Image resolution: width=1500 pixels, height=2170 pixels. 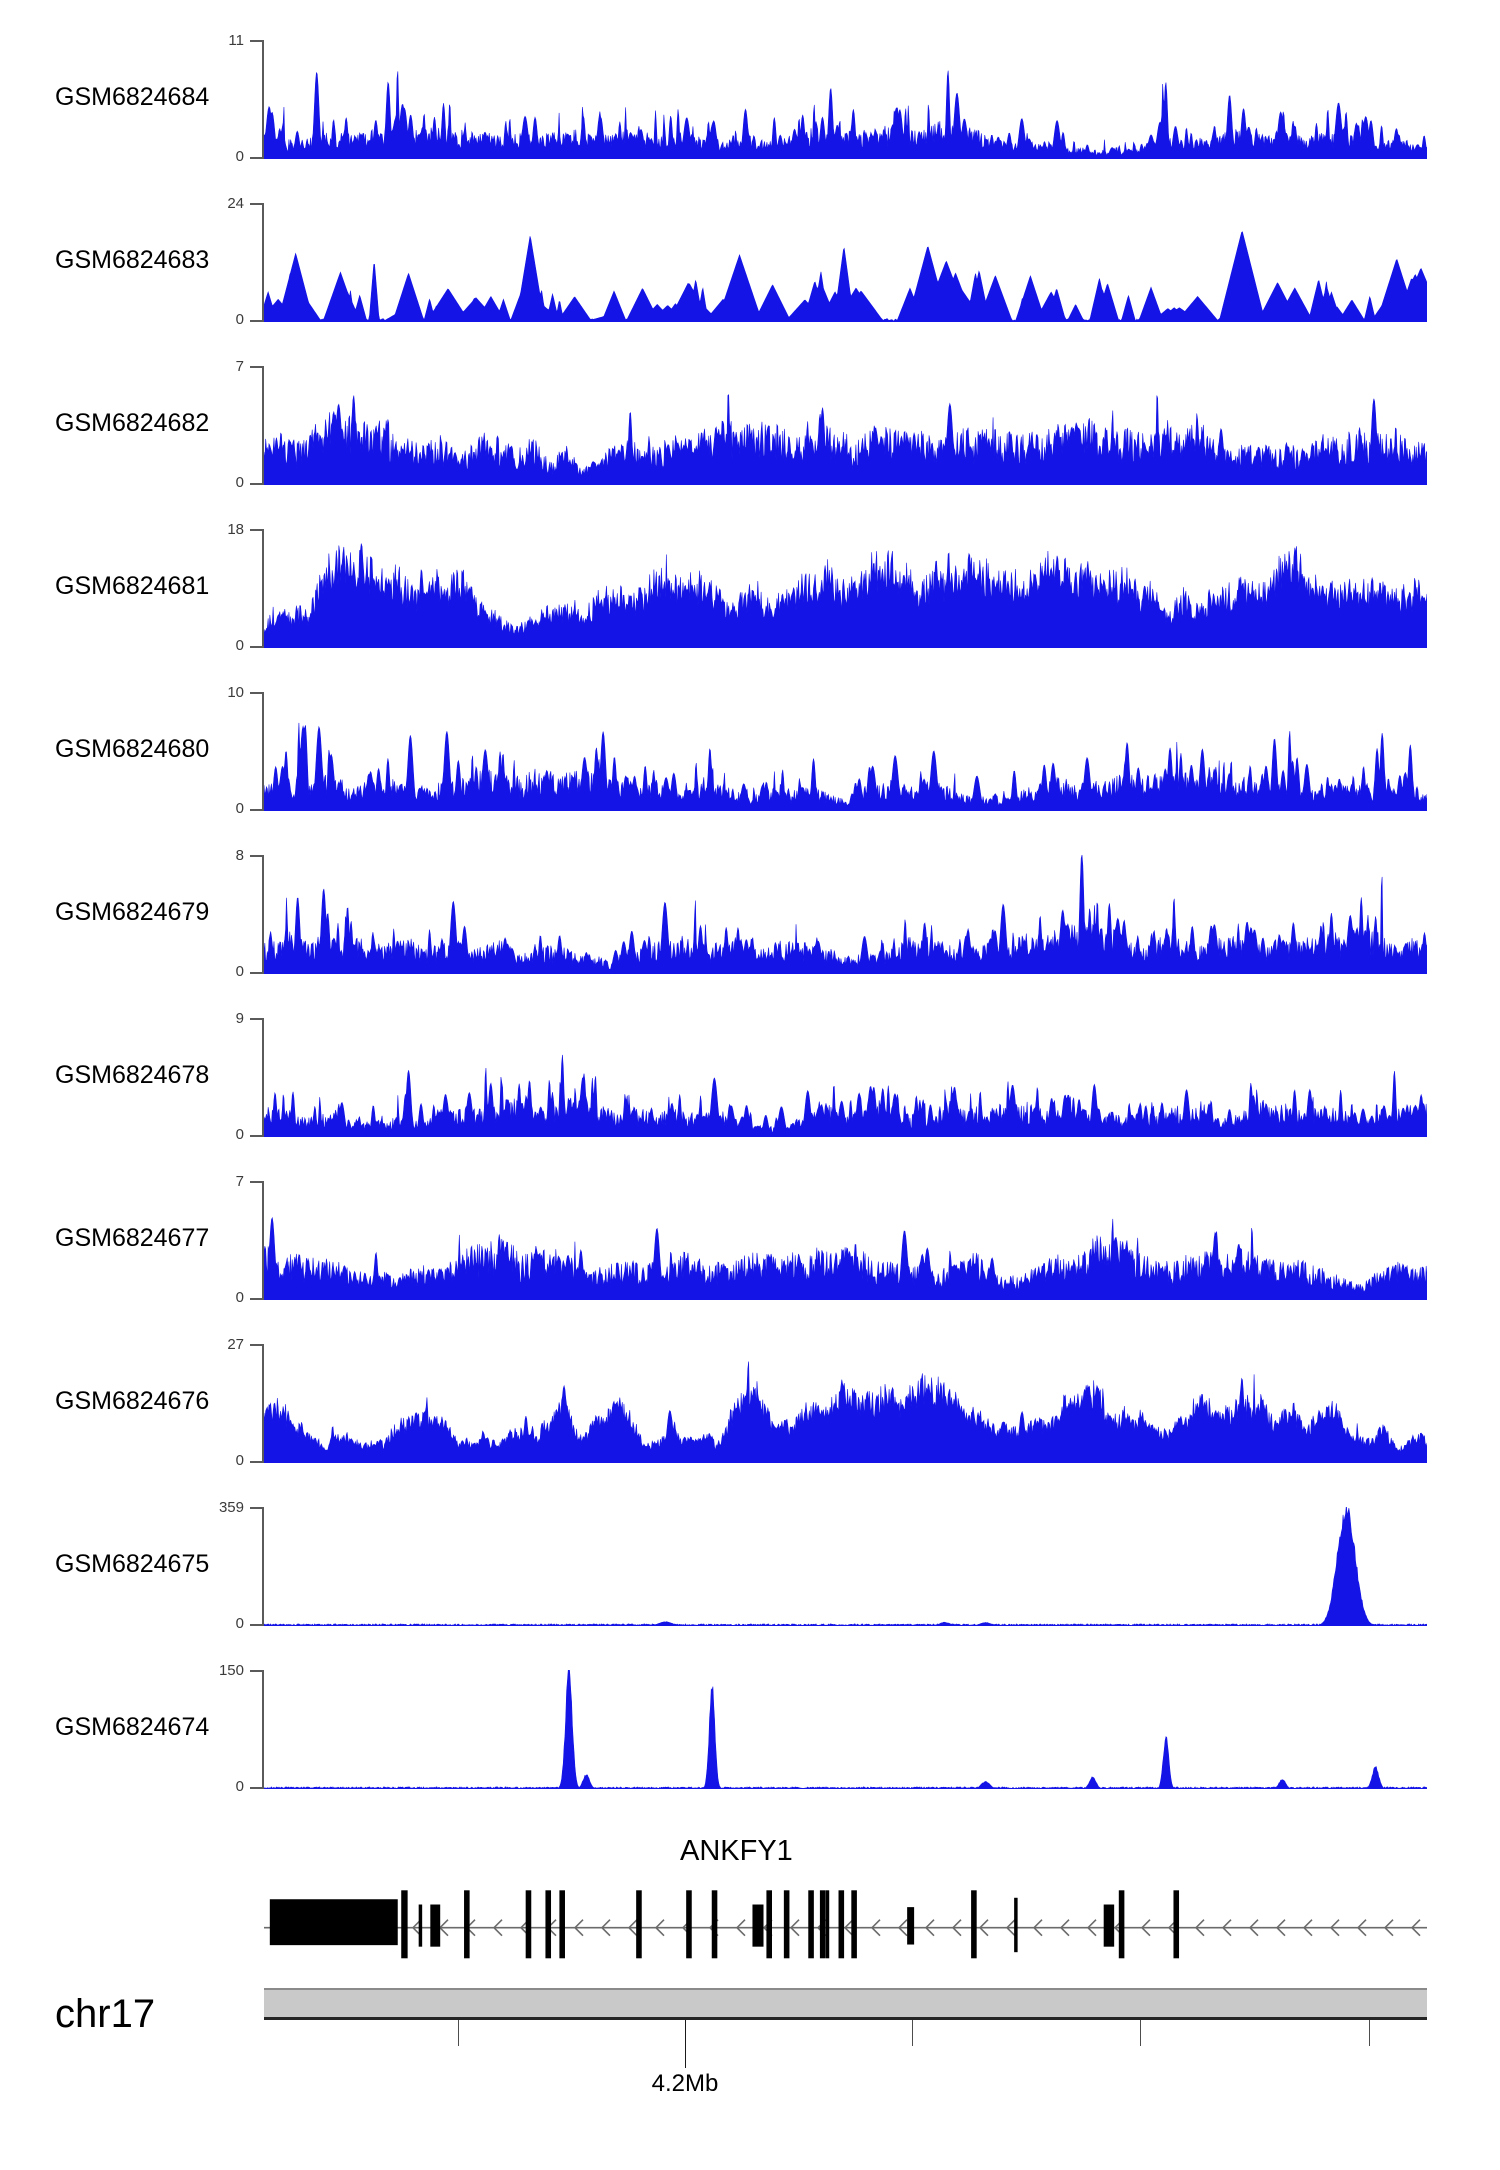 What do you see at coordinates (235, 1344) in the screenshot?
I see `track-ymax-label: 27` at bounding box center [235, 1344].